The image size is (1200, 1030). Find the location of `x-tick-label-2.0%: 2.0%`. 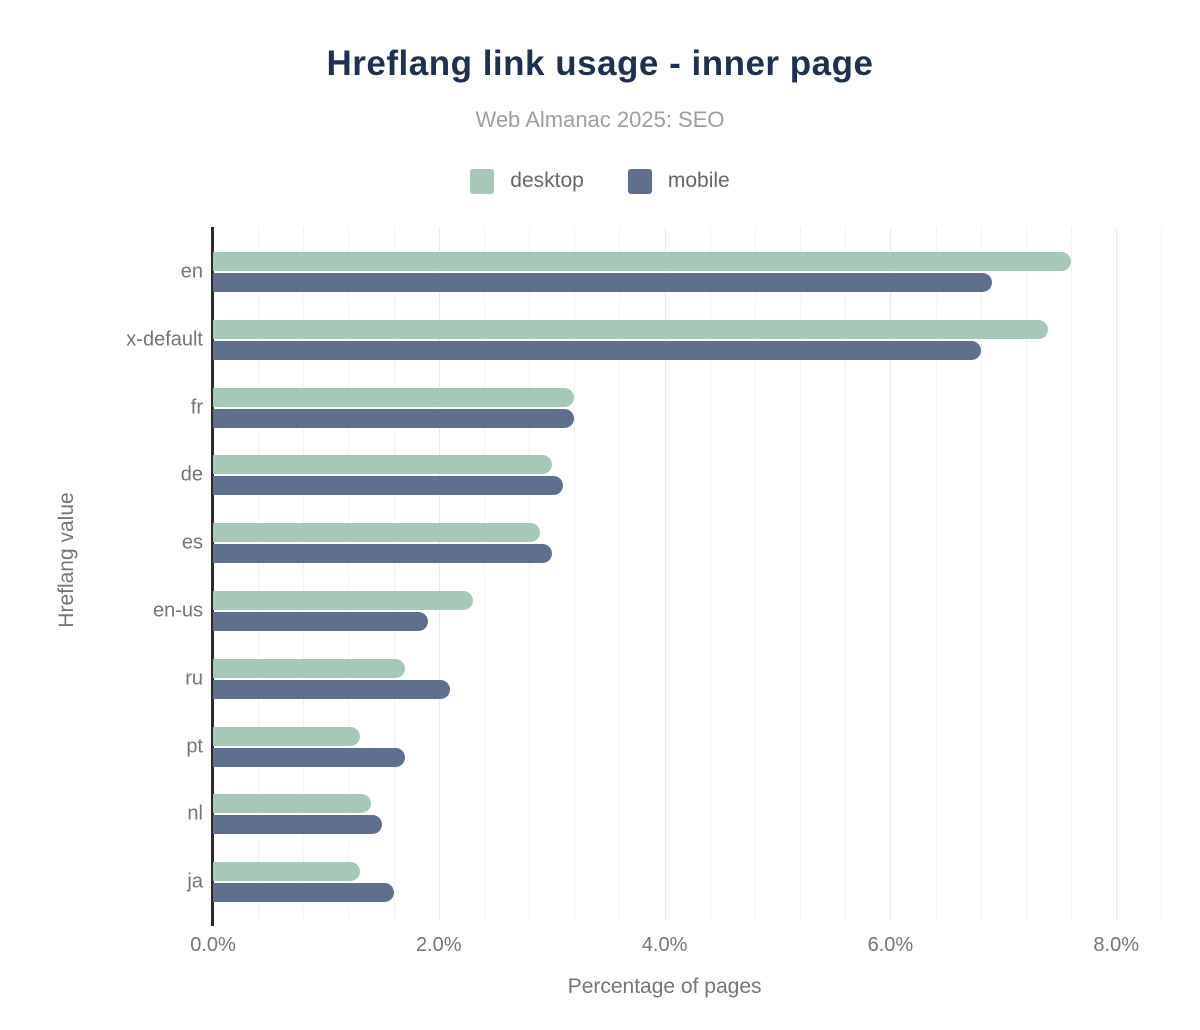

x-tick-label-2.0%: 2.0% is located at coordinates (439, 945).